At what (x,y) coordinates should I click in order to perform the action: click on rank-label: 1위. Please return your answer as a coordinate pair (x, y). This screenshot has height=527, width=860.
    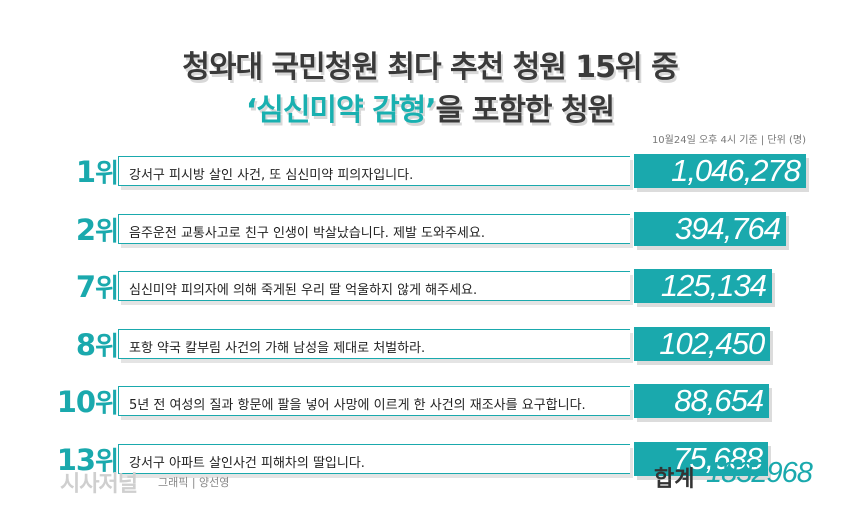
    Looking at the image, I should click on (85, 171).